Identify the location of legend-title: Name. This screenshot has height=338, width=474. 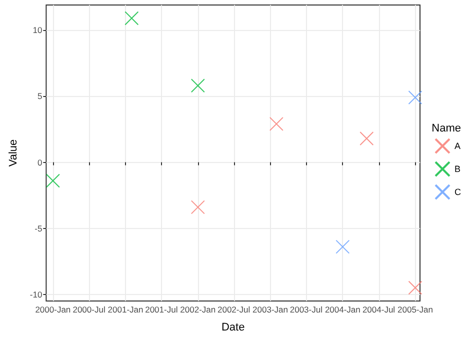
(446, 128).